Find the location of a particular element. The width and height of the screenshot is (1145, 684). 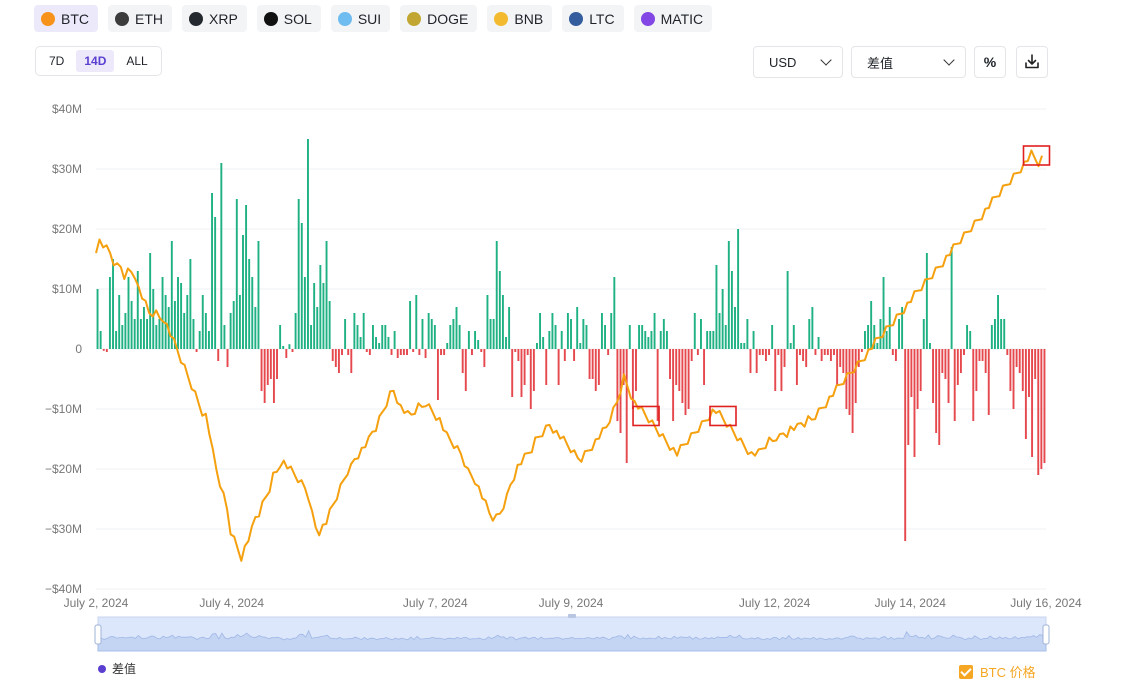

y-tick-label: $40M is located at coordinates (67, 109).